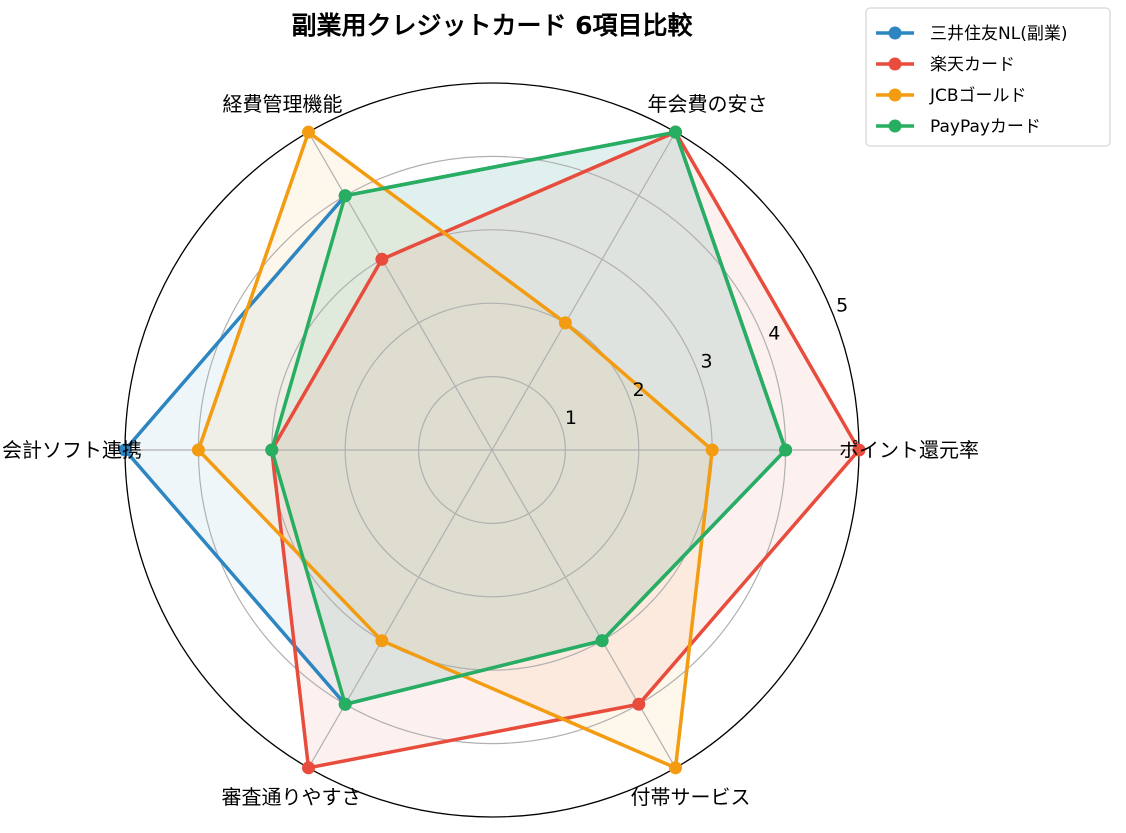 The width and height of the screenshot is (1126, 833). Describe the element at coordinates (708, 104) in the screenshot. I see `axis-label: 年会費の安さ` at that location.